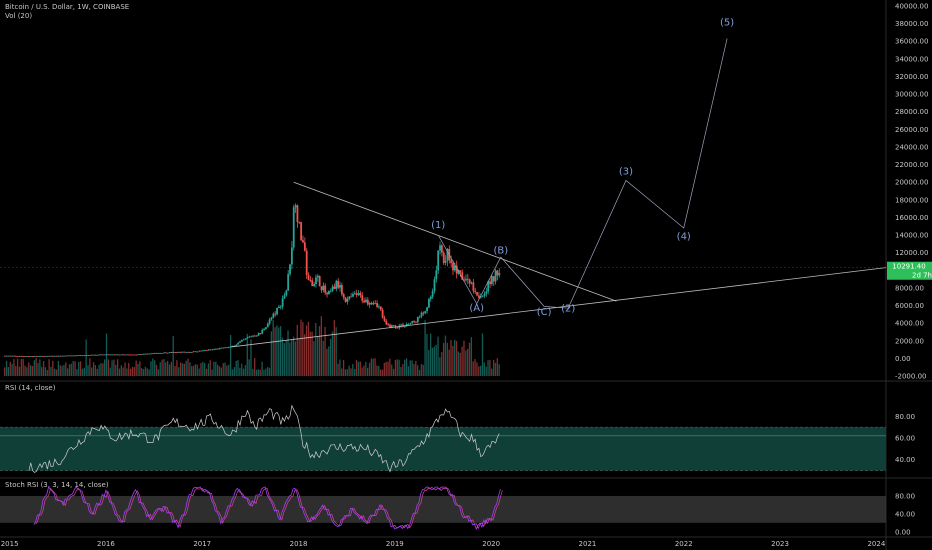 This screenshot has height=550, width=932. I want to click on wave-label: (A), so click(476, 308).